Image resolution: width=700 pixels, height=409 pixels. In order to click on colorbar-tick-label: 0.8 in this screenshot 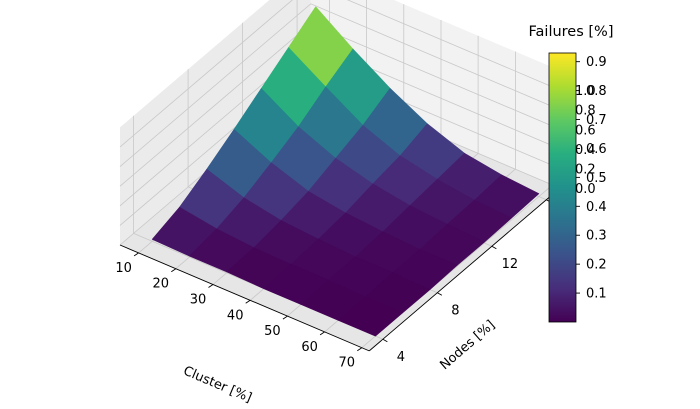, I will do `click(596, 91)`.